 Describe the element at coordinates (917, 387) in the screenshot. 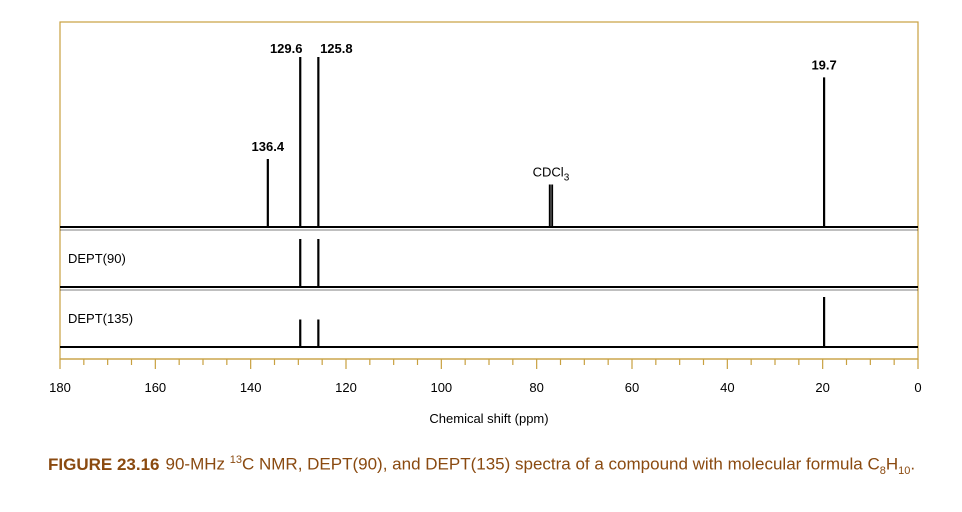

I see `tick-label: 0` at that location.